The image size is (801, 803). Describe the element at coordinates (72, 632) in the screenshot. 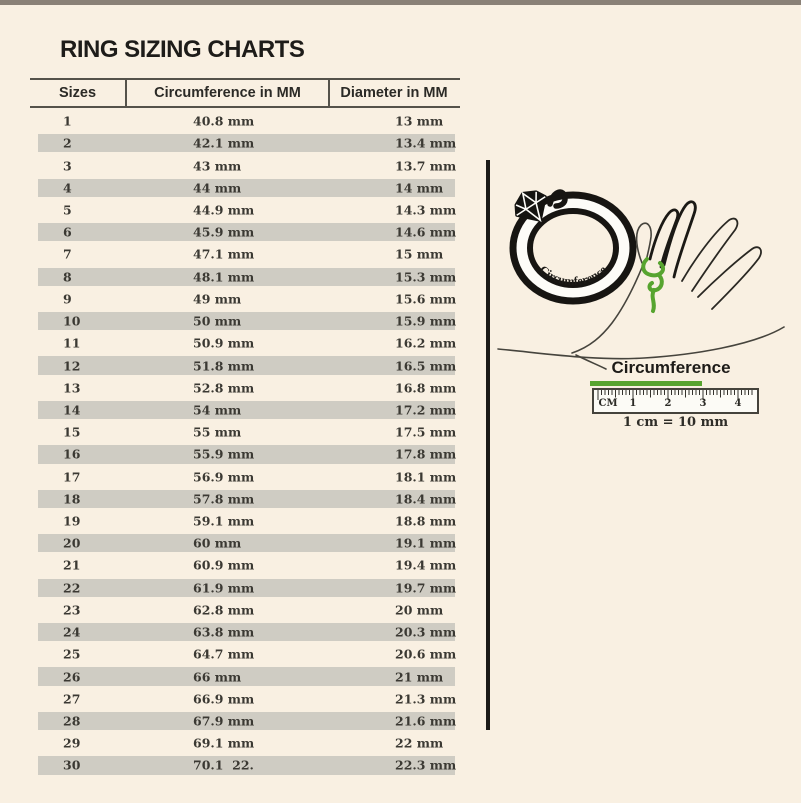

I see `cell-size: 24` at that location.